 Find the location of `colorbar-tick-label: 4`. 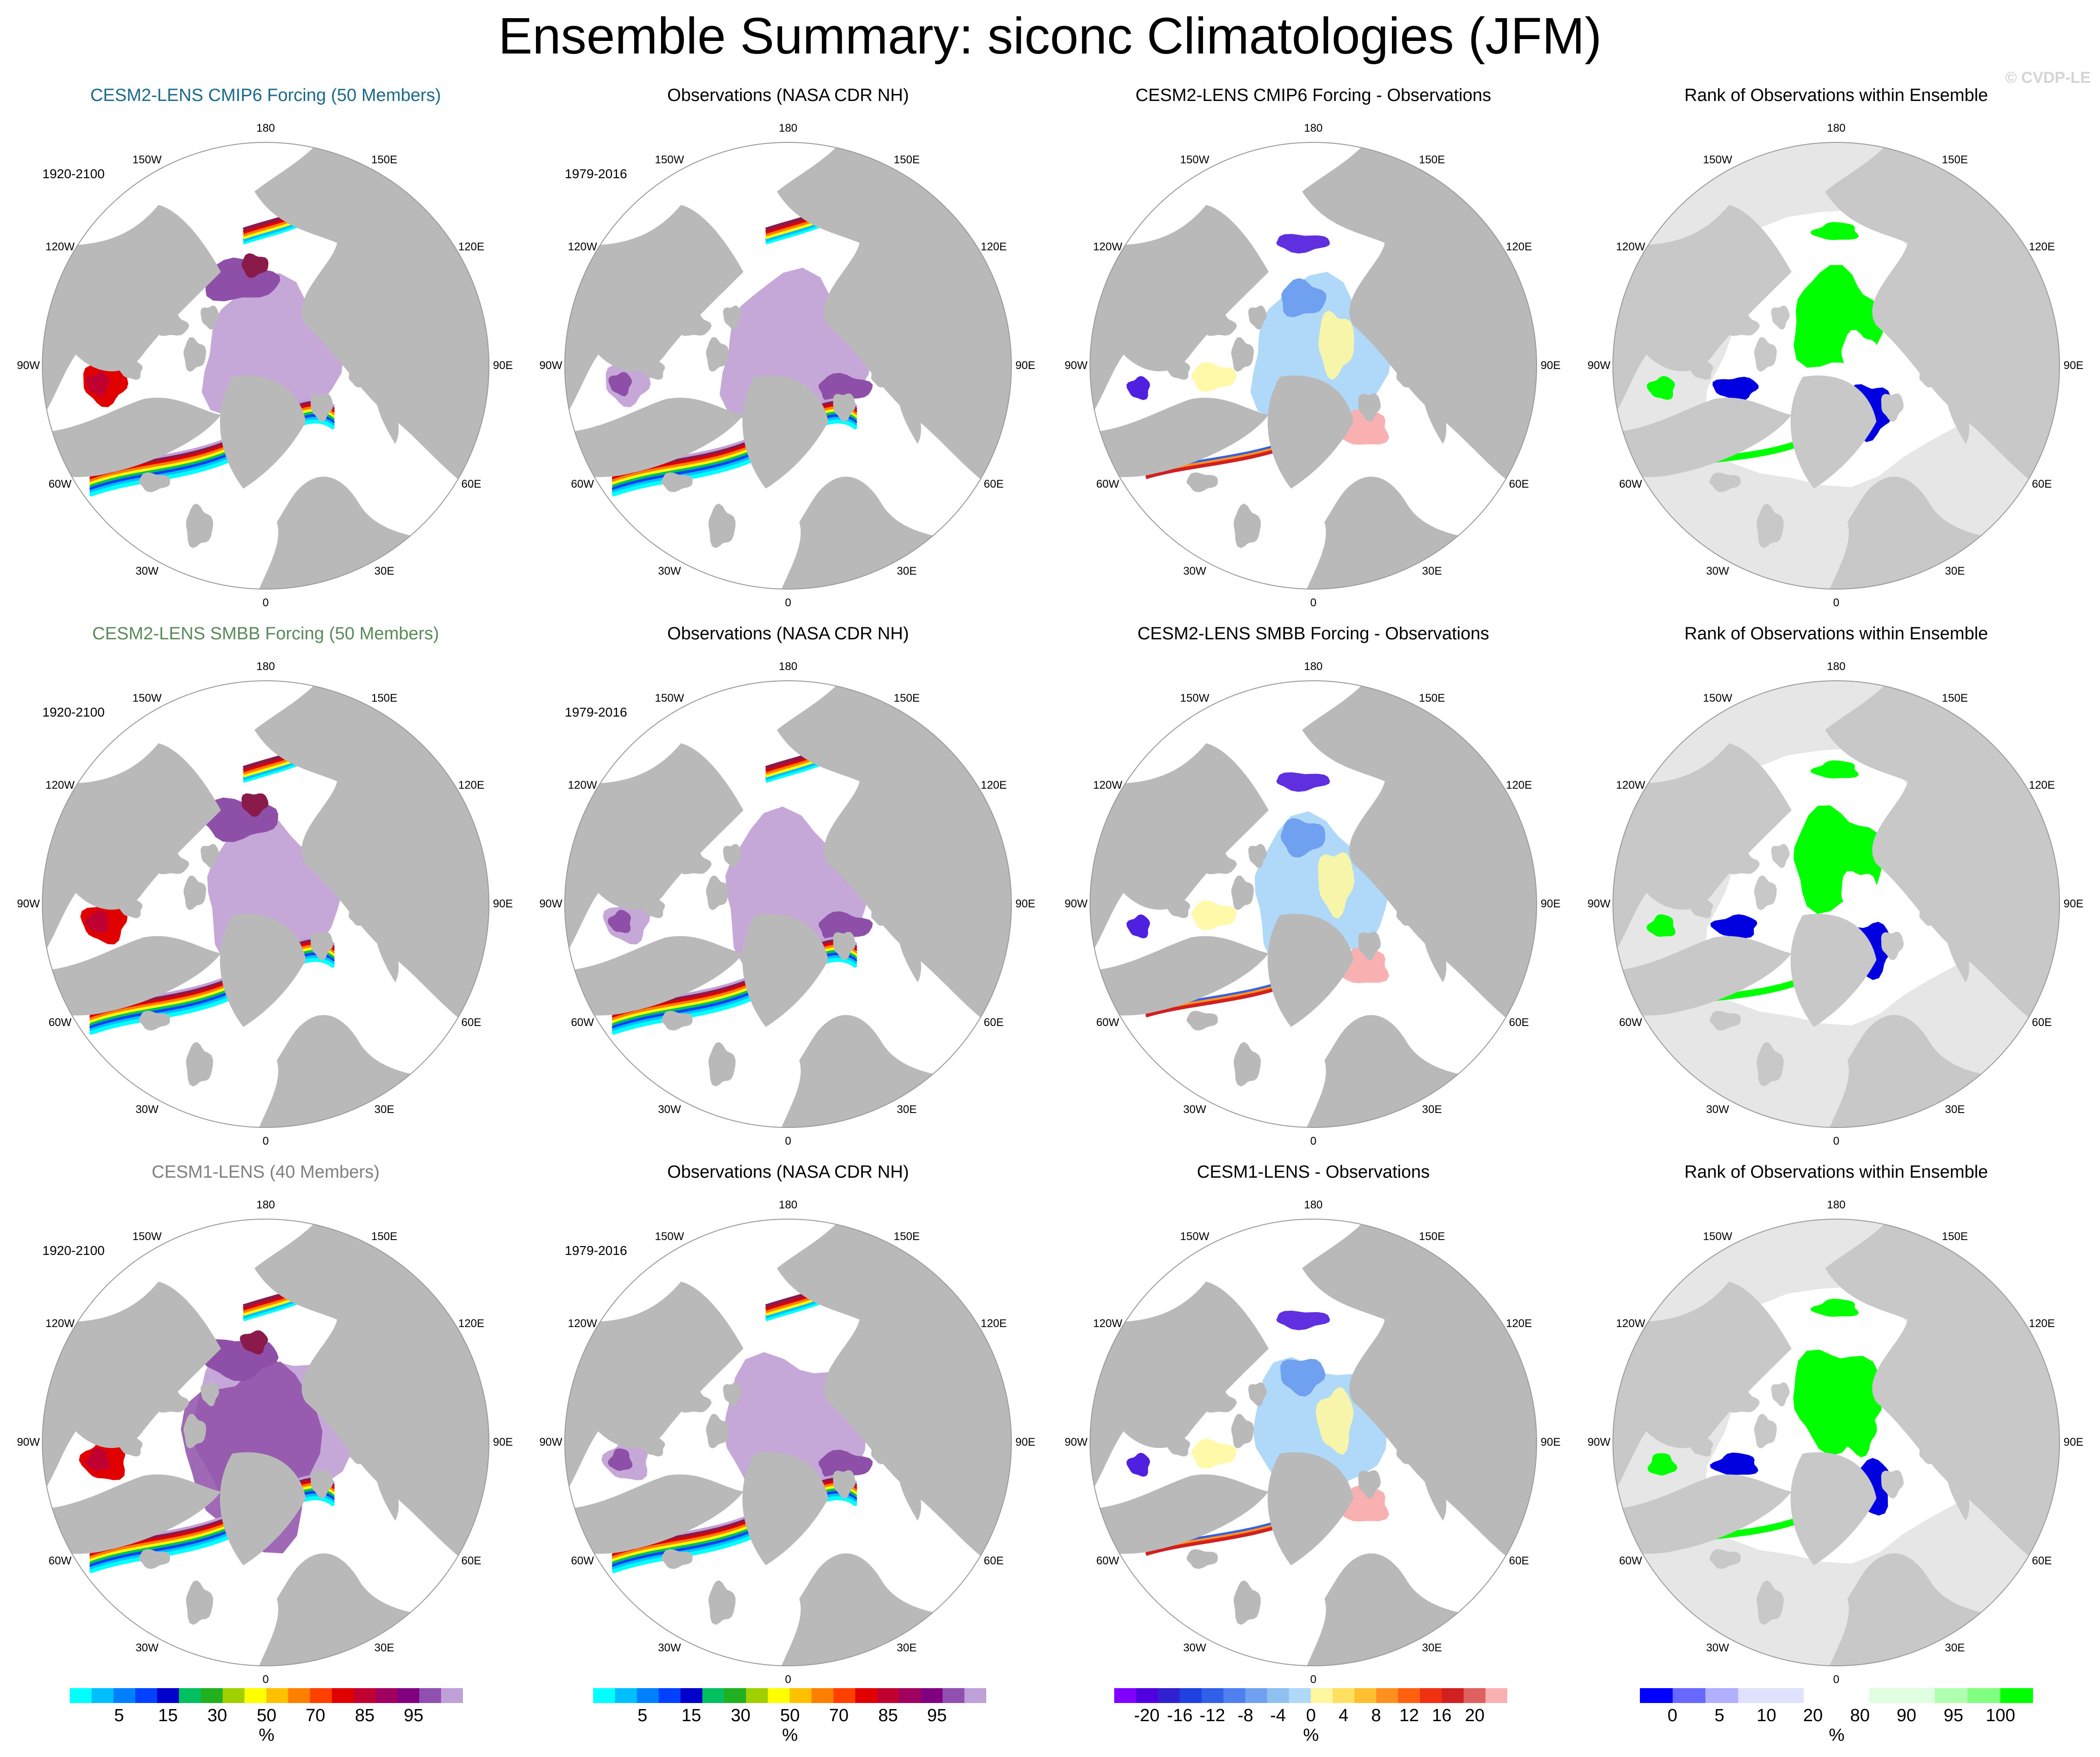

colorbar-tick-label: 4 is located at coordinates (1343, 1715).